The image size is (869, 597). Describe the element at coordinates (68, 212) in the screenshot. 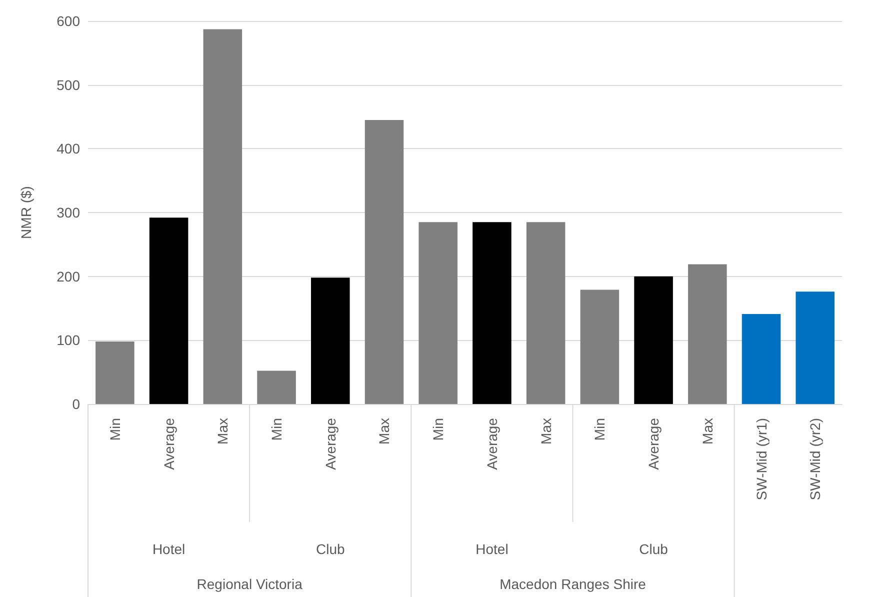

I see `y-tick-label: 300` at that location.